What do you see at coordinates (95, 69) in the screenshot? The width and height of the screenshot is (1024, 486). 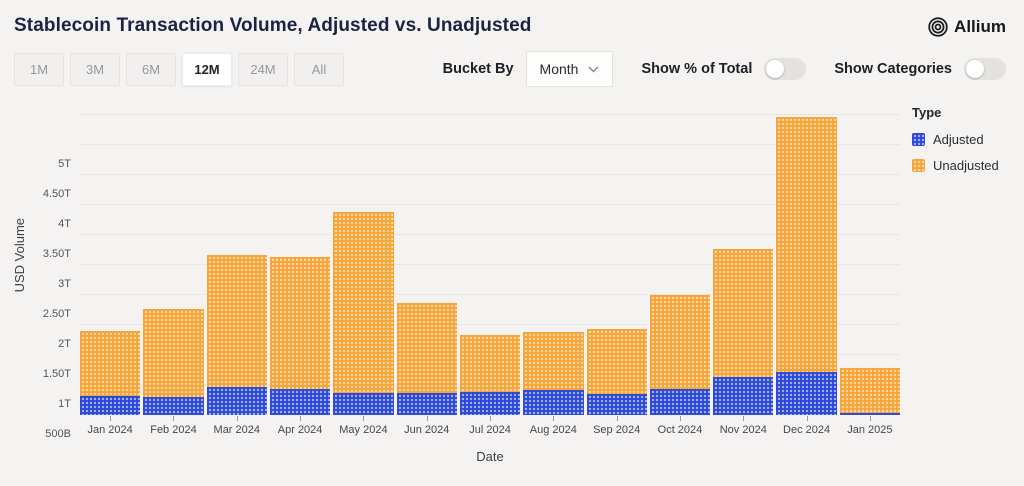 I see `range-button-3m: 3M` at bounding box center [95, 69].